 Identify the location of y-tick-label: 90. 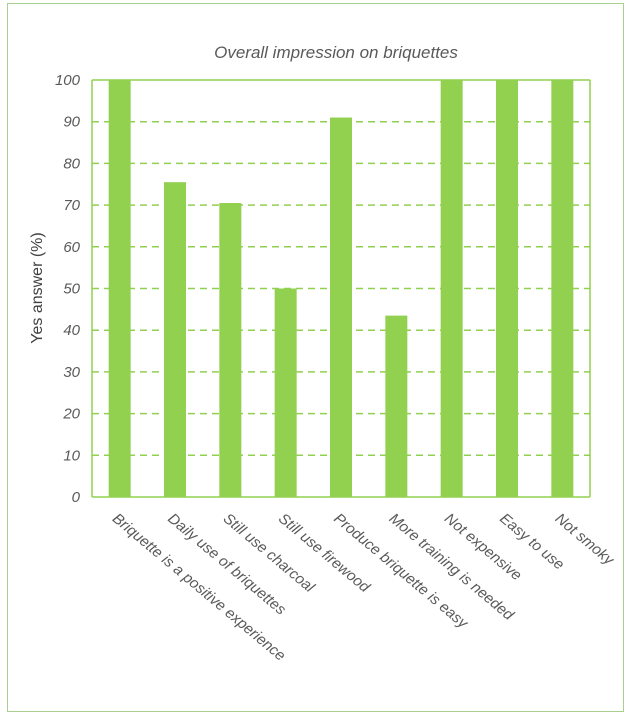
(71, 122).